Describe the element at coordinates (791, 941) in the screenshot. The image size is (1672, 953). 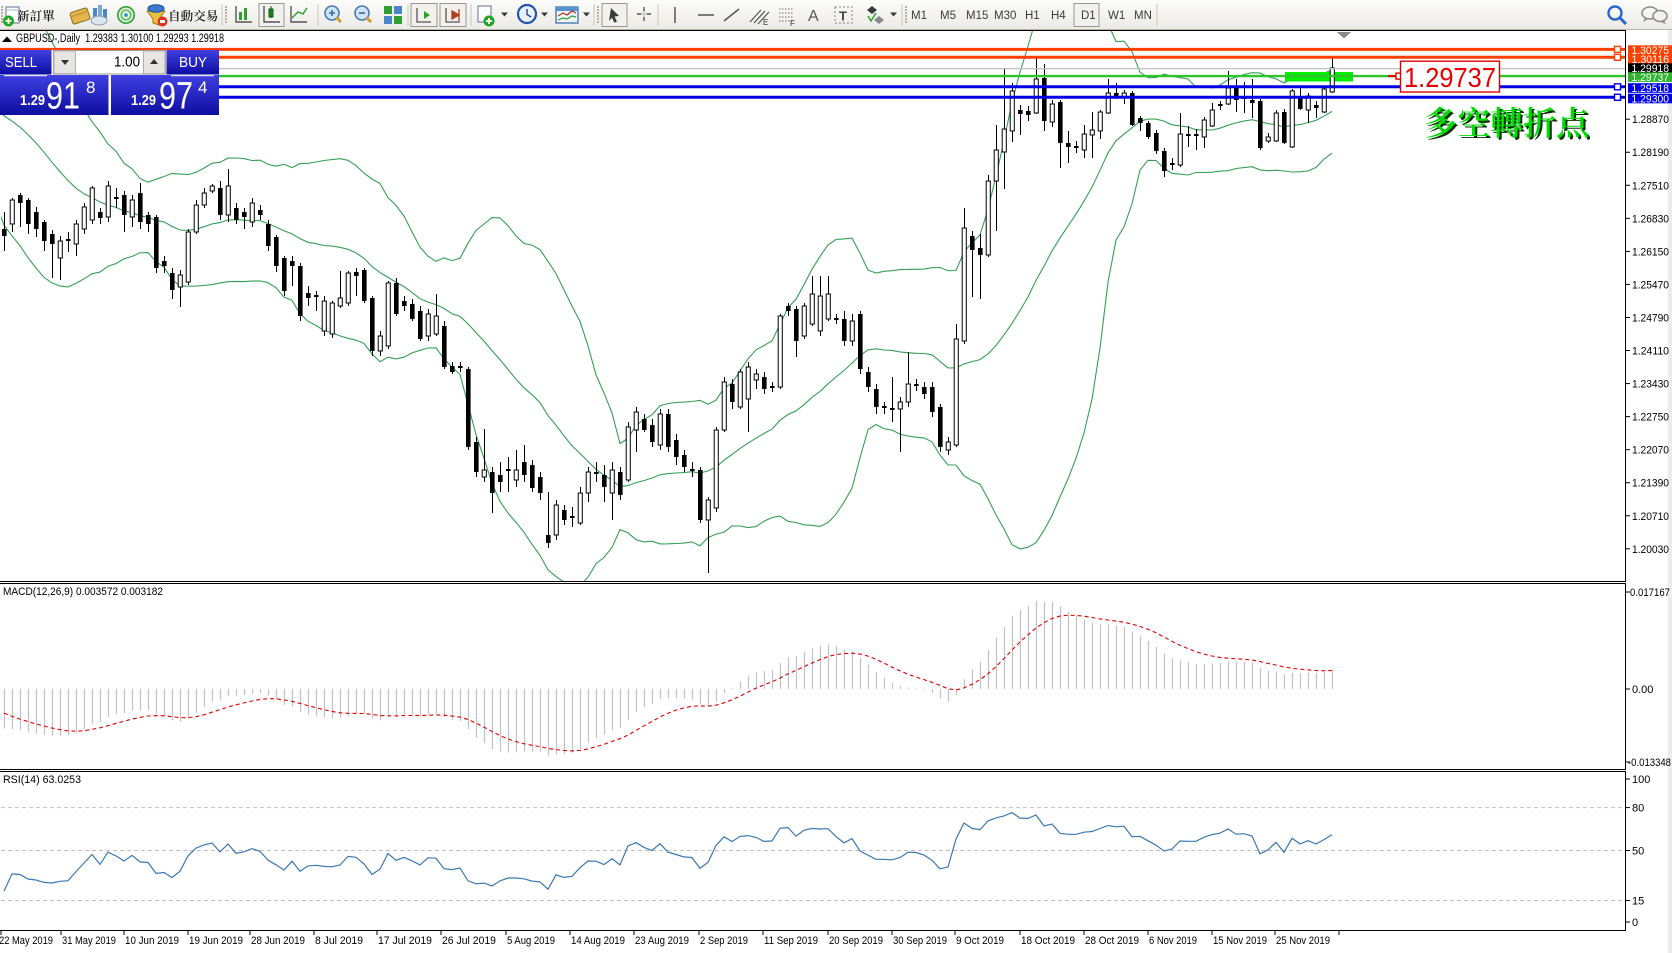
I see `svg-text: 11 Sep 2019` at that location.